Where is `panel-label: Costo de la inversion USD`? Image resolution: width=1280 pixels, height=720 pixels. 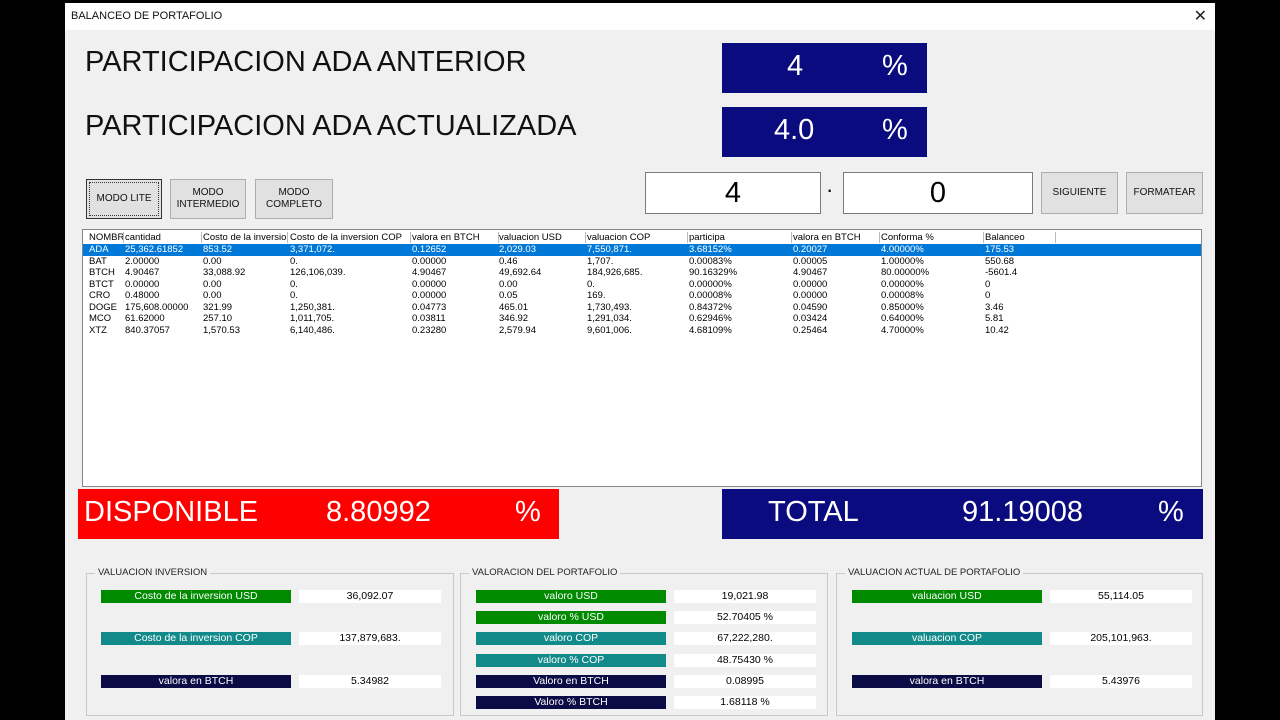 panel-label: Costo de la inversion USD is located at coordinates (196, 596).